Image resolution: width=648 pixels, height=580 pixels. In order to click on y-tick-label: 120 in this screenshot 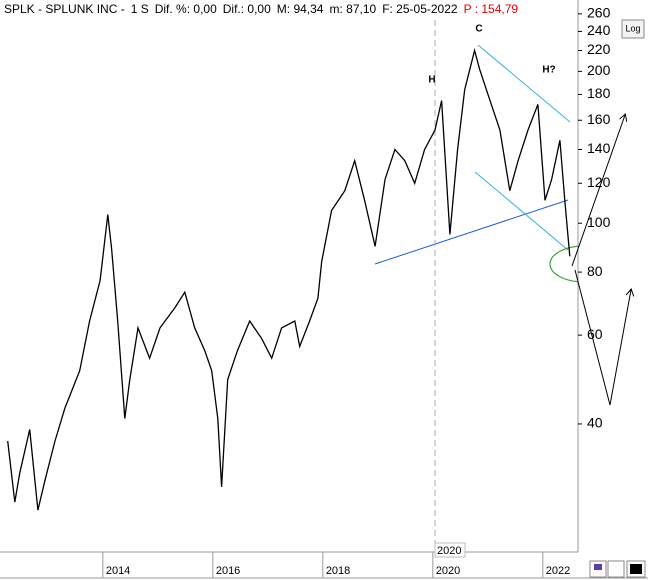, I will do `click(599, 182)`.